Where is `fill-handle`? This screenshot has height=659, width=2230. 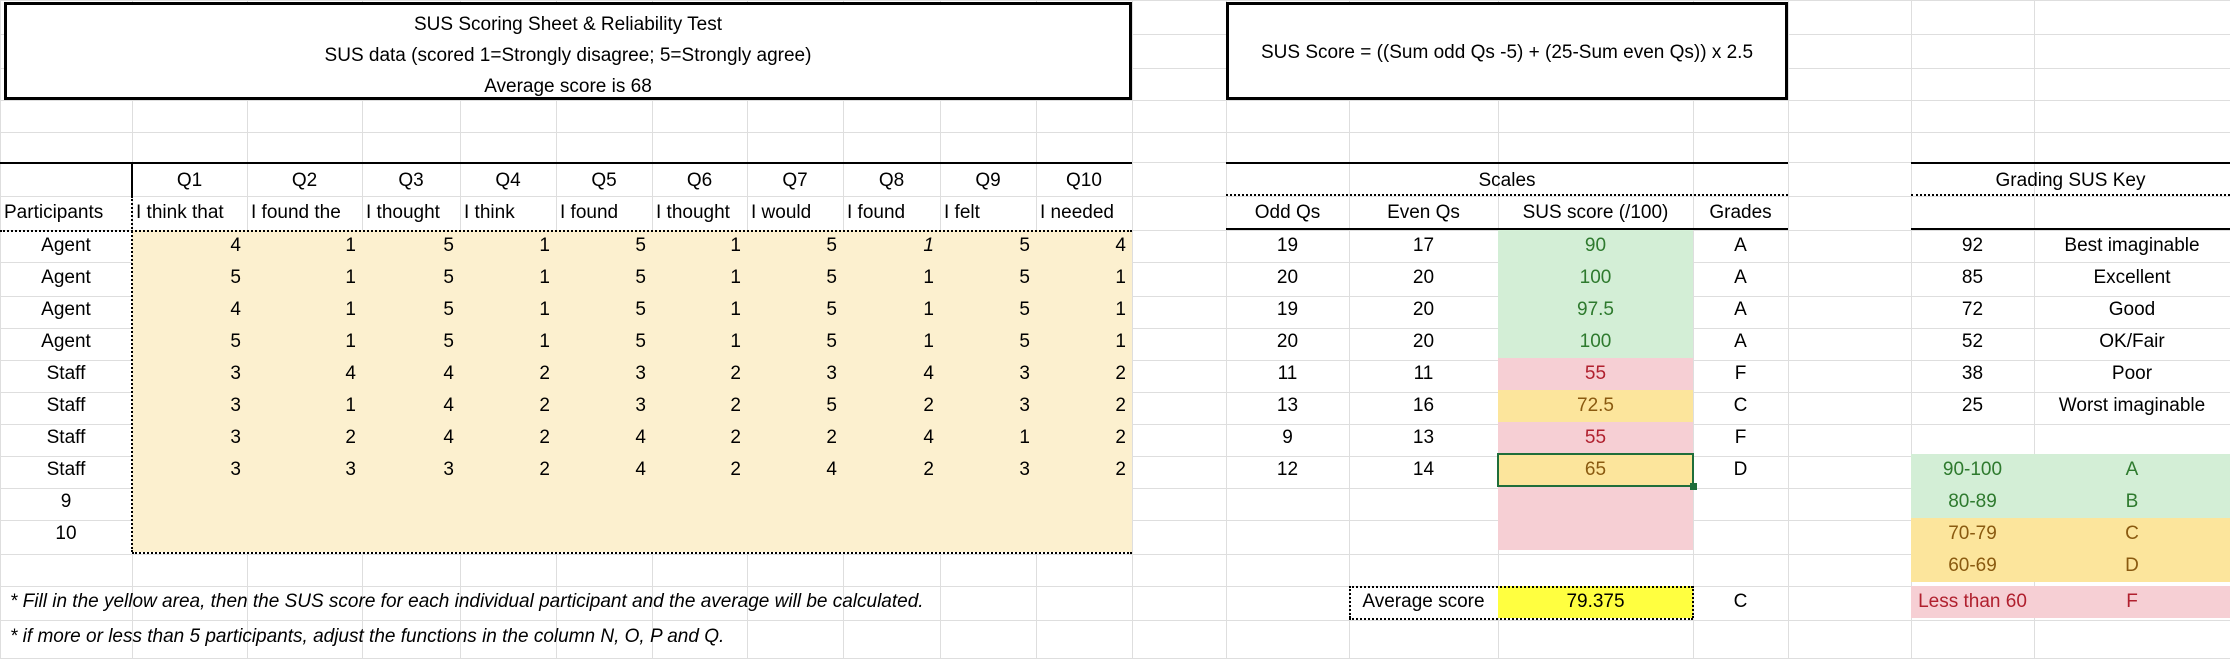 fill-handle is located at coordinates (1693, 486).